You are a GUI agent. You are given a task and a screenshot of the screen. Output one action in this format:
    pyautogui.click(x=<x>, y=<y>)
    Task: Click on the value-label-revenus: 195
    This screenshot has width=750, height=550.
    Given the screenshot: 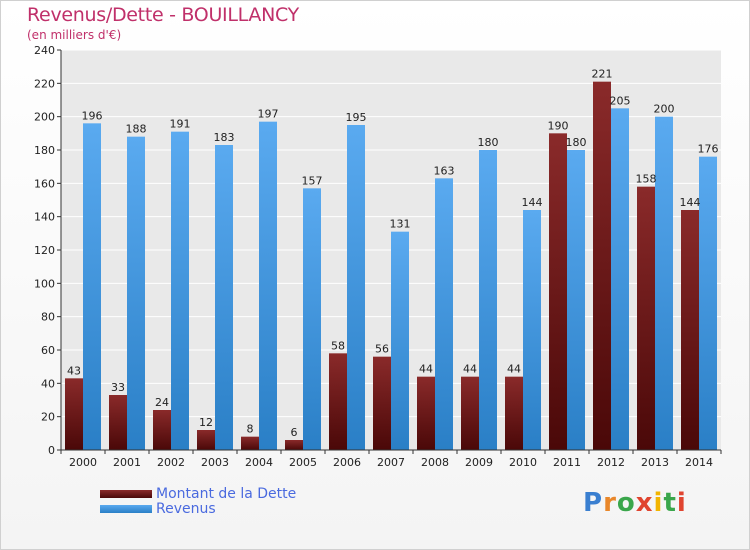 What is the action you would take?
    pyautogui.click(x=356, y=117)
    